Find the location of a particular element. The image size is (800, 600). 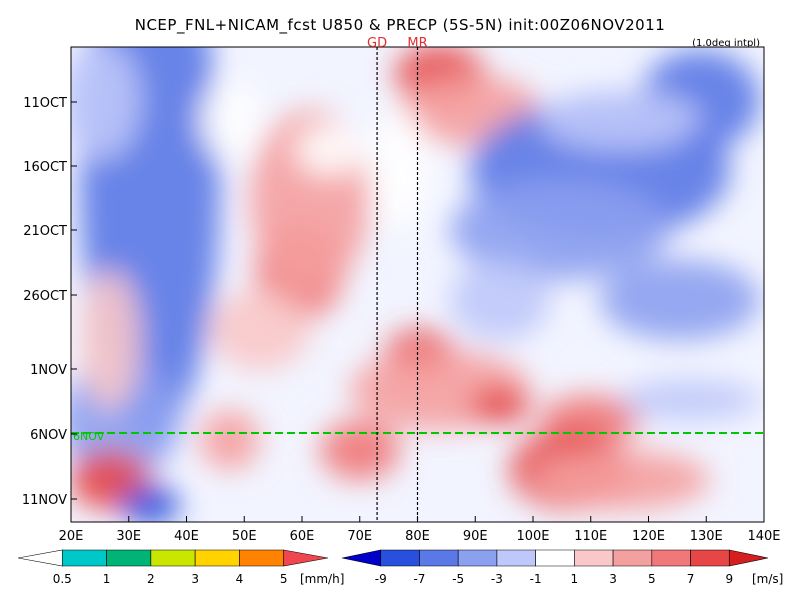

legend-label: -3 is located at coordinates (497, 579).